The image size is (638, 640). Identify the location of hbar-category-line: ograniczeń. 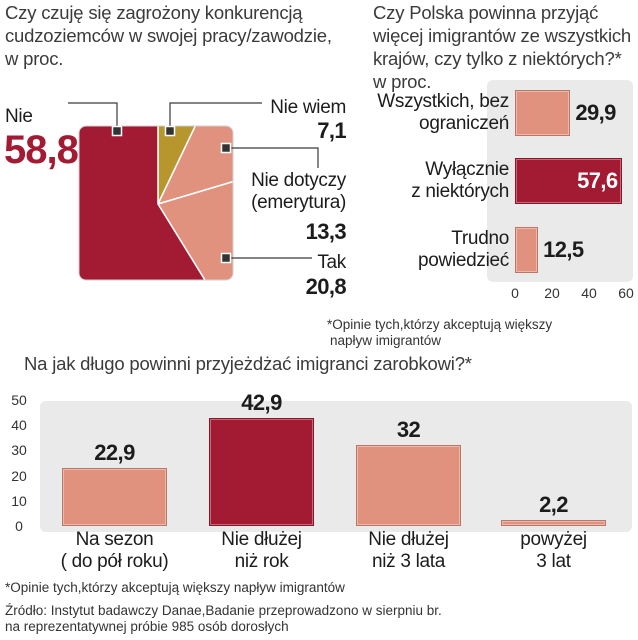
(464, 123).